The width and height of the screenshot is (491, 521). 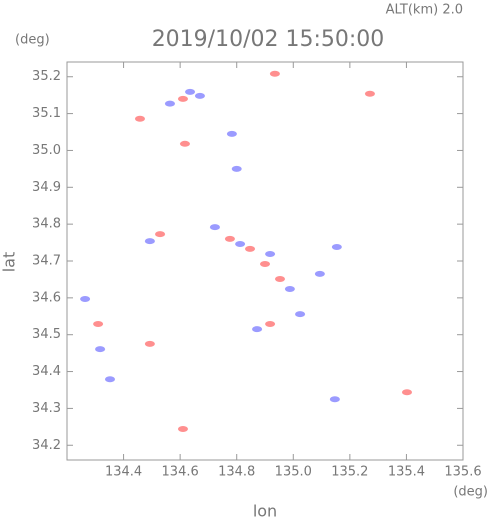 What do you see at coordinates (46, 224) in the screenshot?
I see `y-tick-label: 34.8` at bounding box center [46, 224].